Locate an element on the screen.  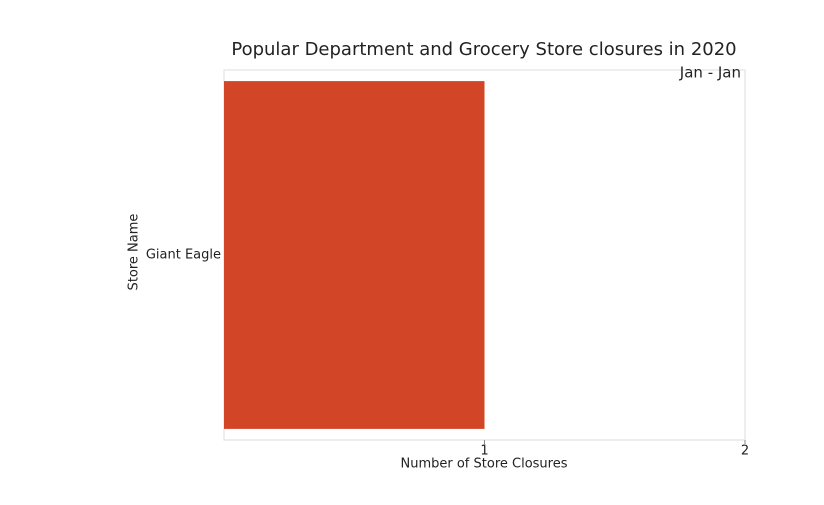
y-tick-label: Giant Eagle is located at coordinates (183, 255).